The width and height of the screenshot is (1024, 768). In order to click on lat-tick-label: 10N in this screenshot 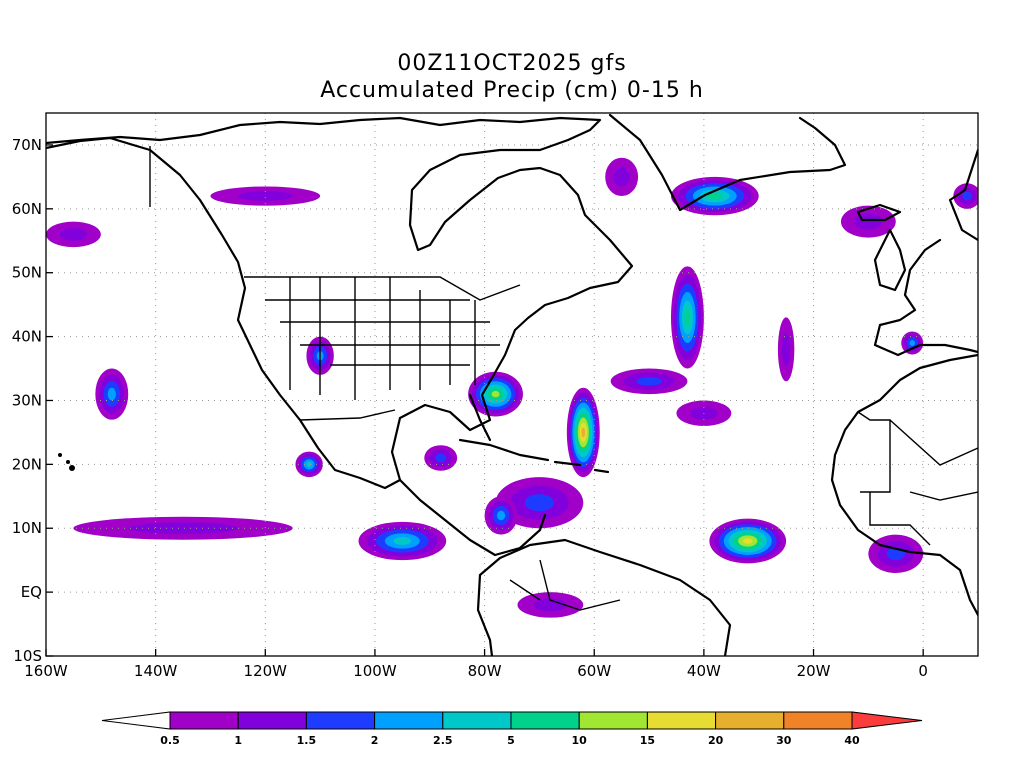, I will do `click(27, 528)`.